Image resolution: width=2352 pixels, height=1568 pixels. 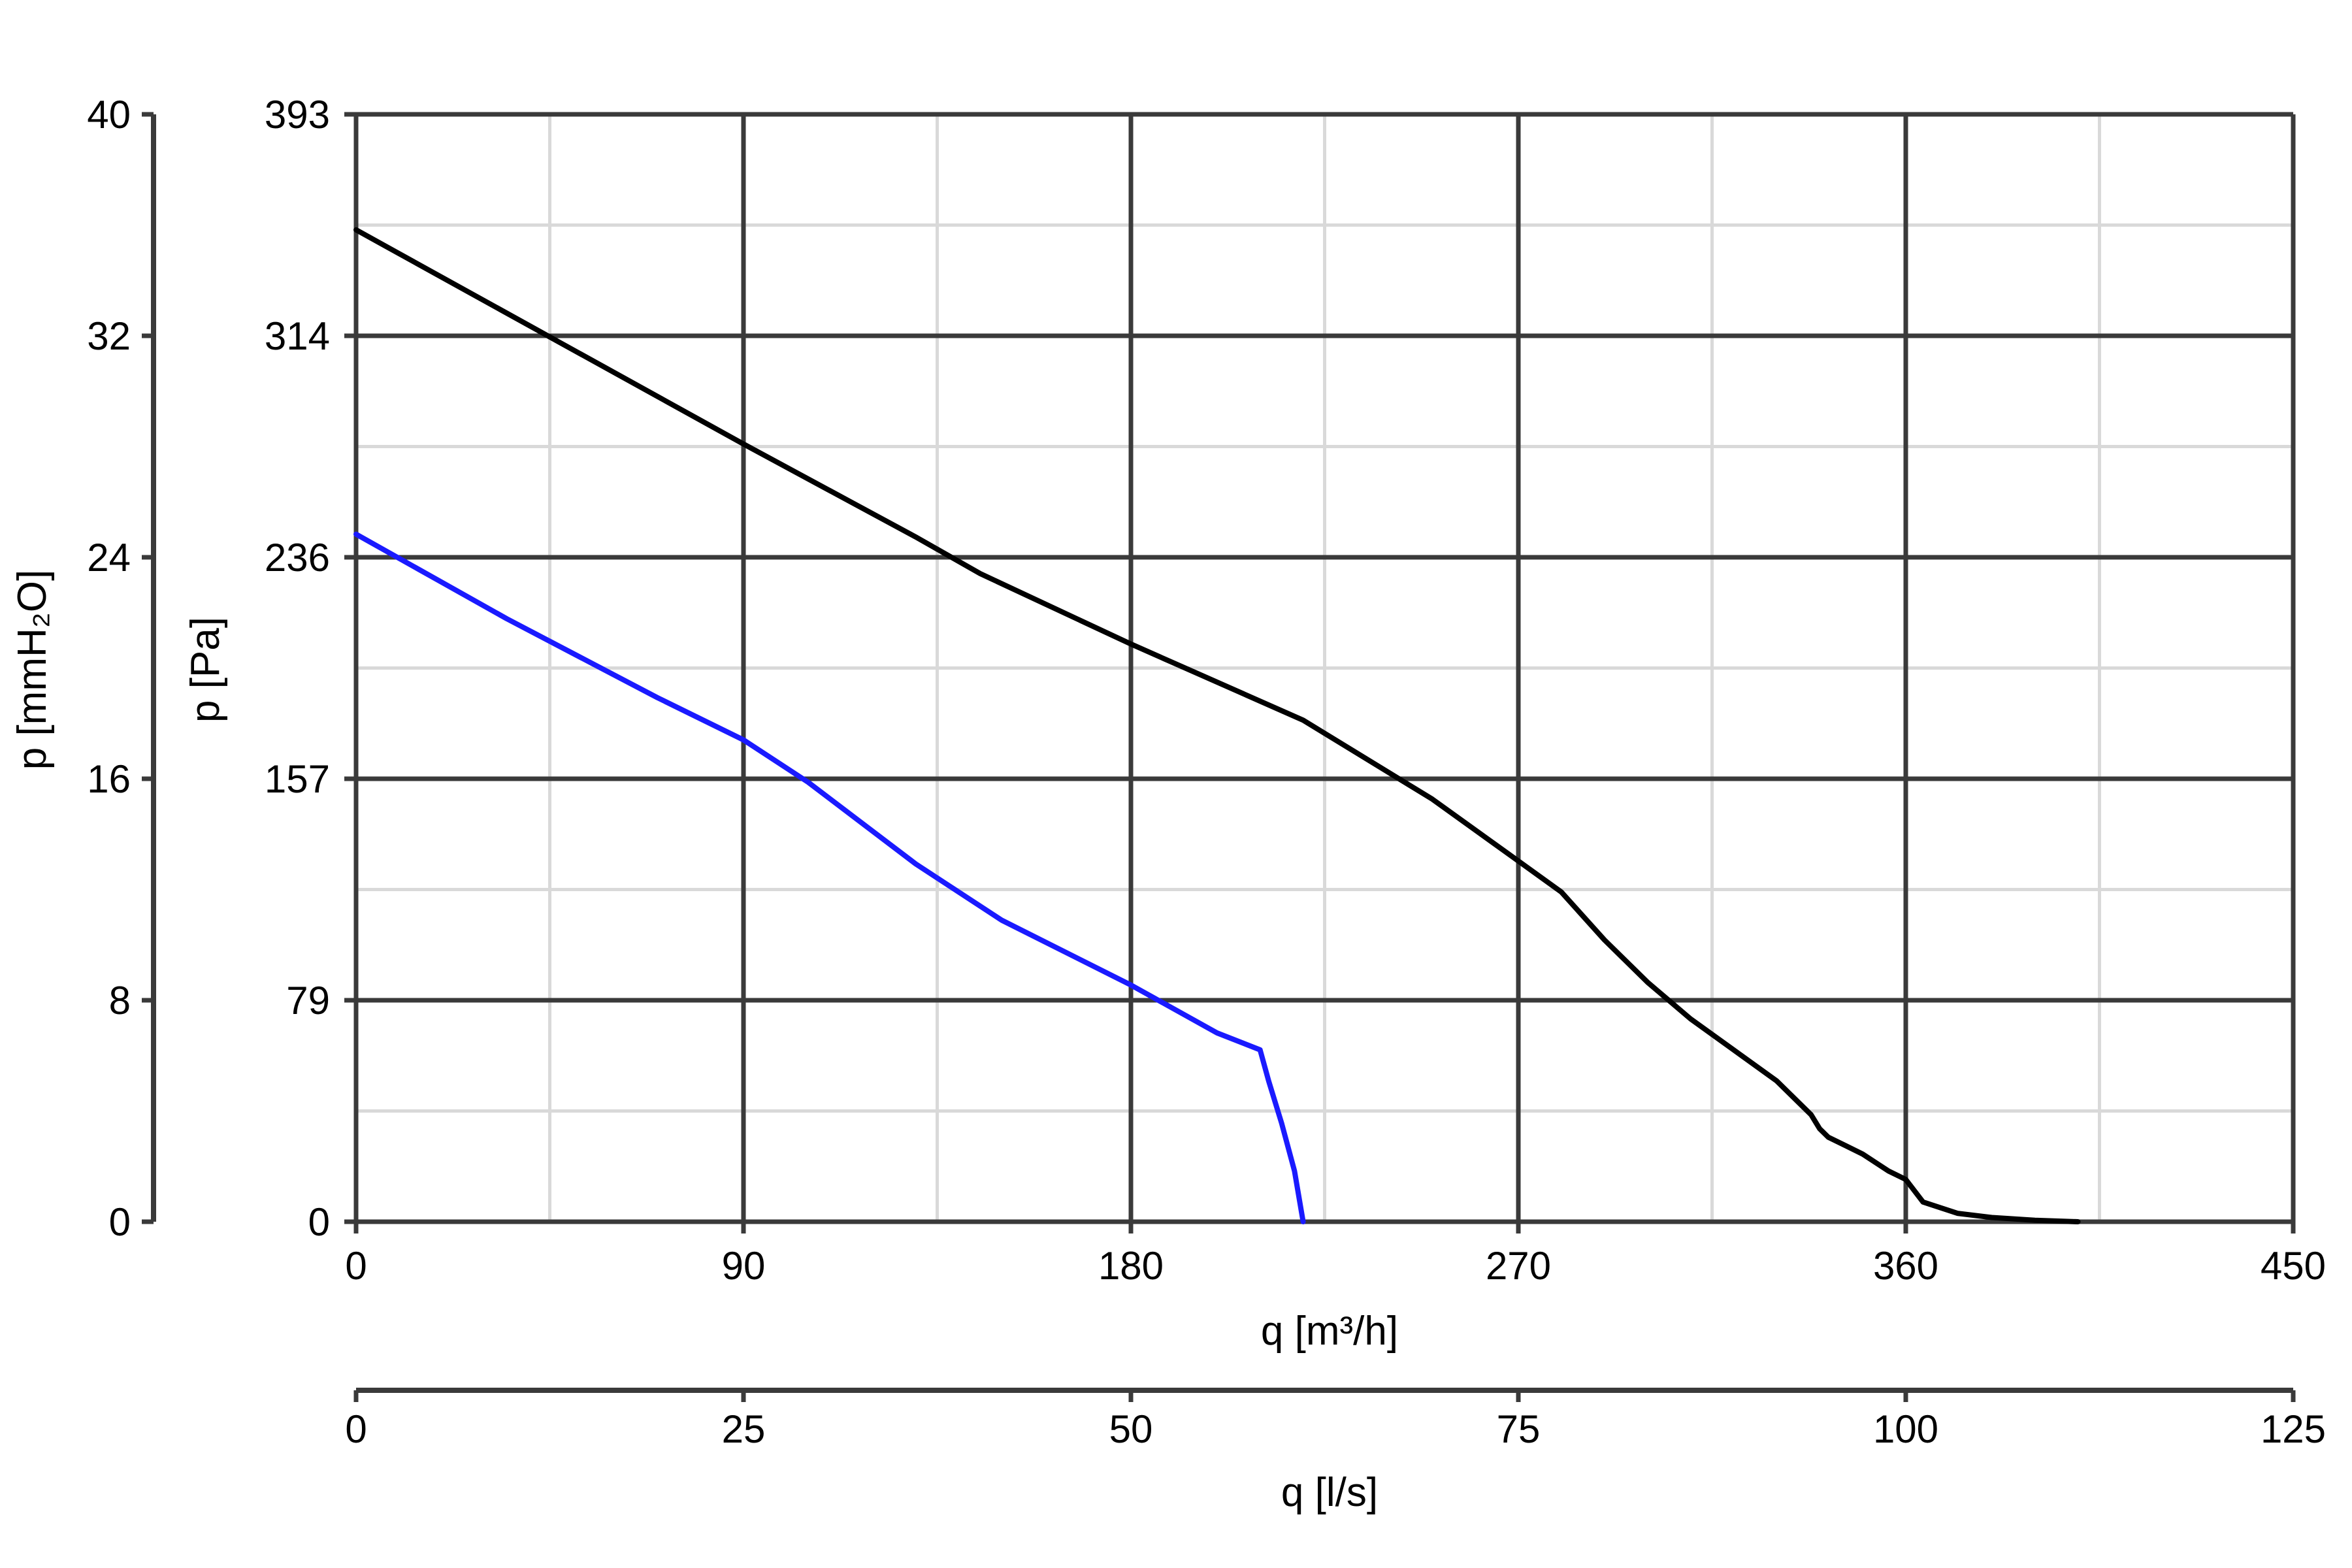 What do you see at coordinates (109, 779) in the screenshot?
I see `y-secondary-tick-label: 16` at bounding box center [109, 779].